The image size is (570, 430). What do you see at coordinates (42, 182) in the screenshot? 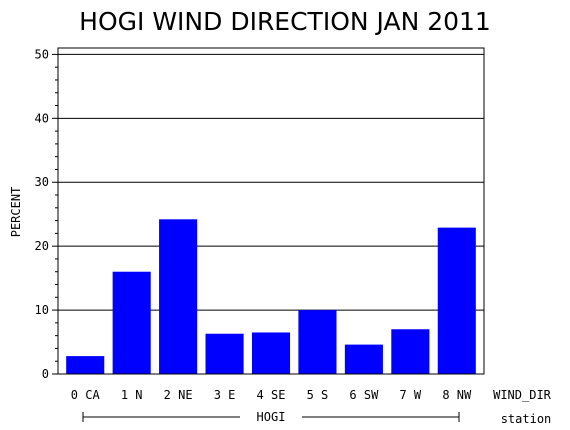
I see `y-tick-label: 30` at bounding box center [42, 182].